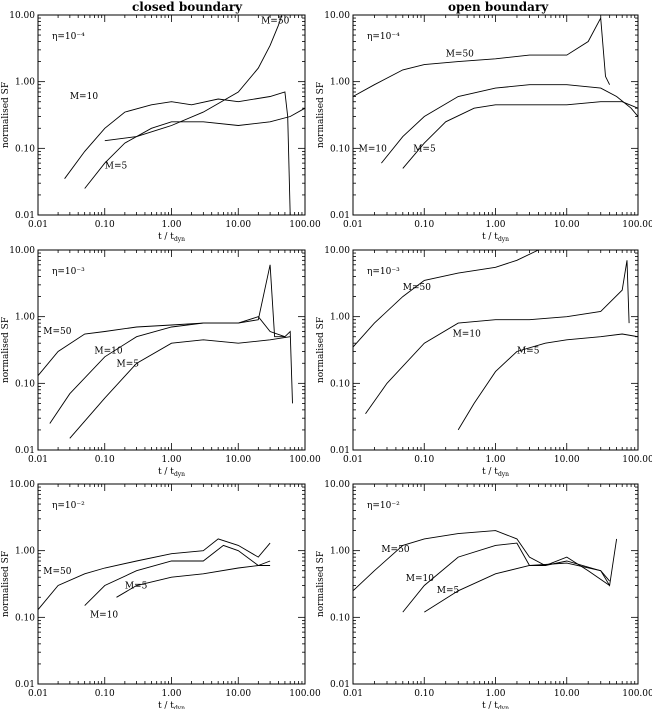 Image resolution: width=652 pixels, height=709 pixels. Describe the element at coordinates (187, 7) in the screenshot. I see `column-title-closed: closed boundary` at that location.